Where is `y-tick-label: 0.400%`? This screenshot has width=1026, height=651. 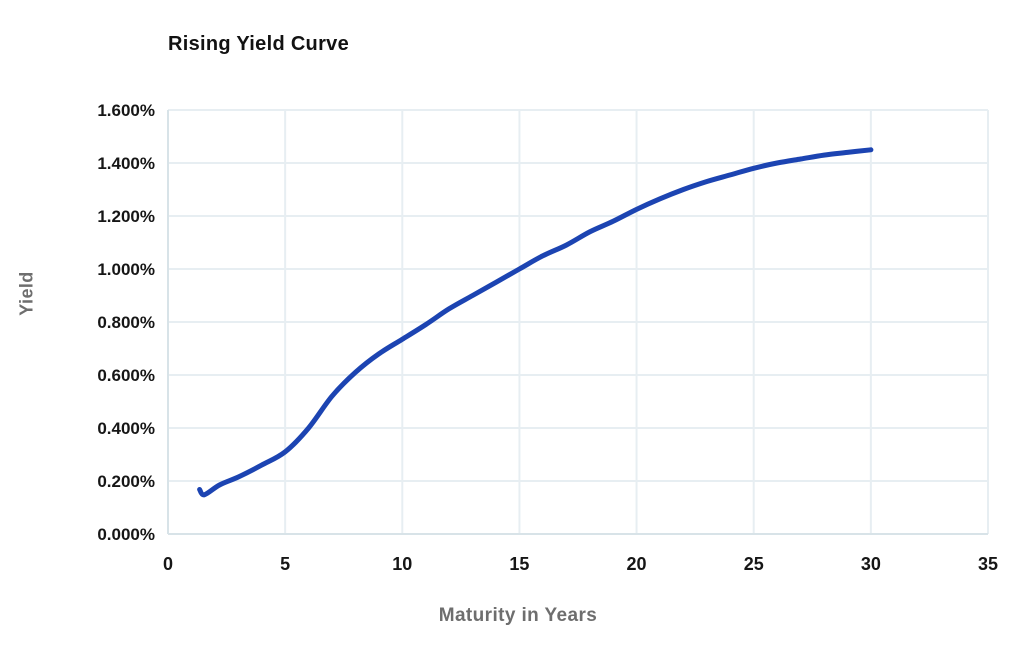
y-tick-label: 0.400% is located at coordinates (126, 428).